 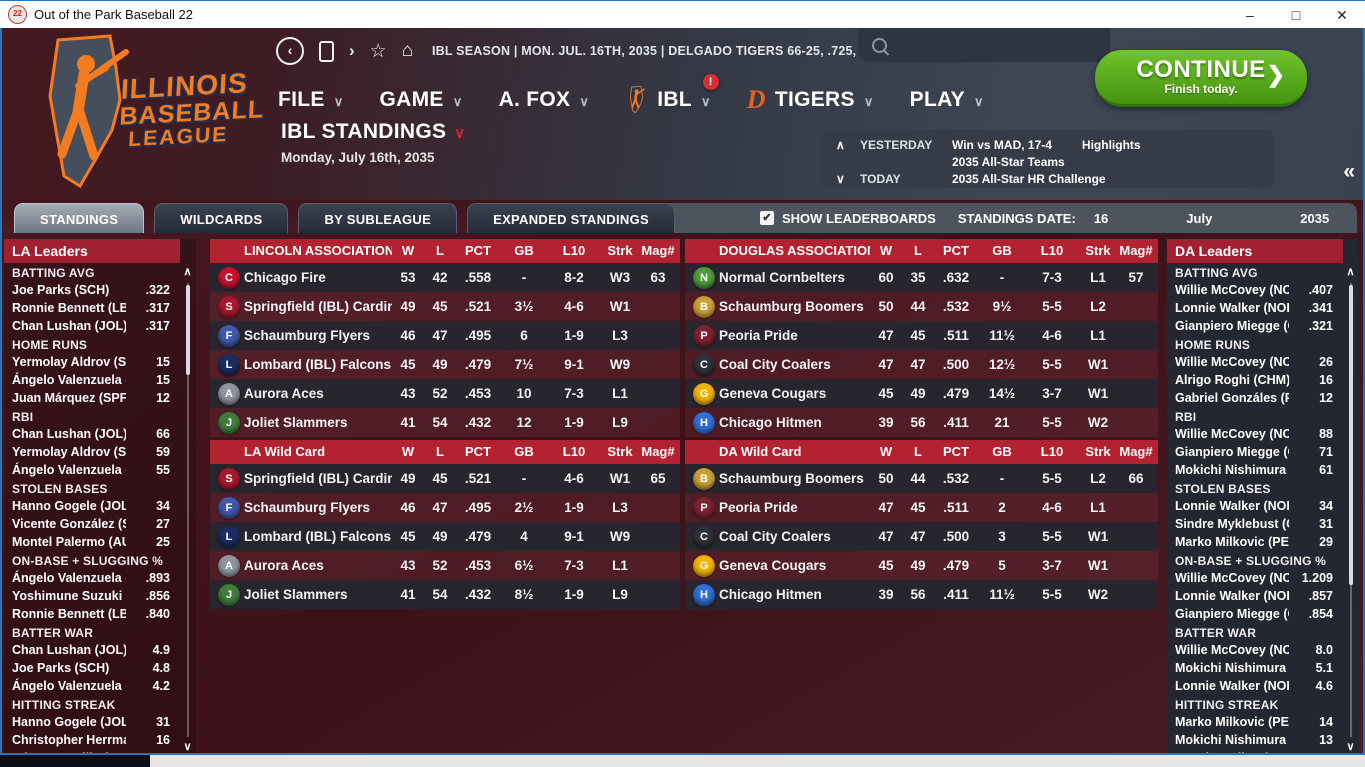 I want to click on highlights-link: Highlights, so click(x=1111, y=145).